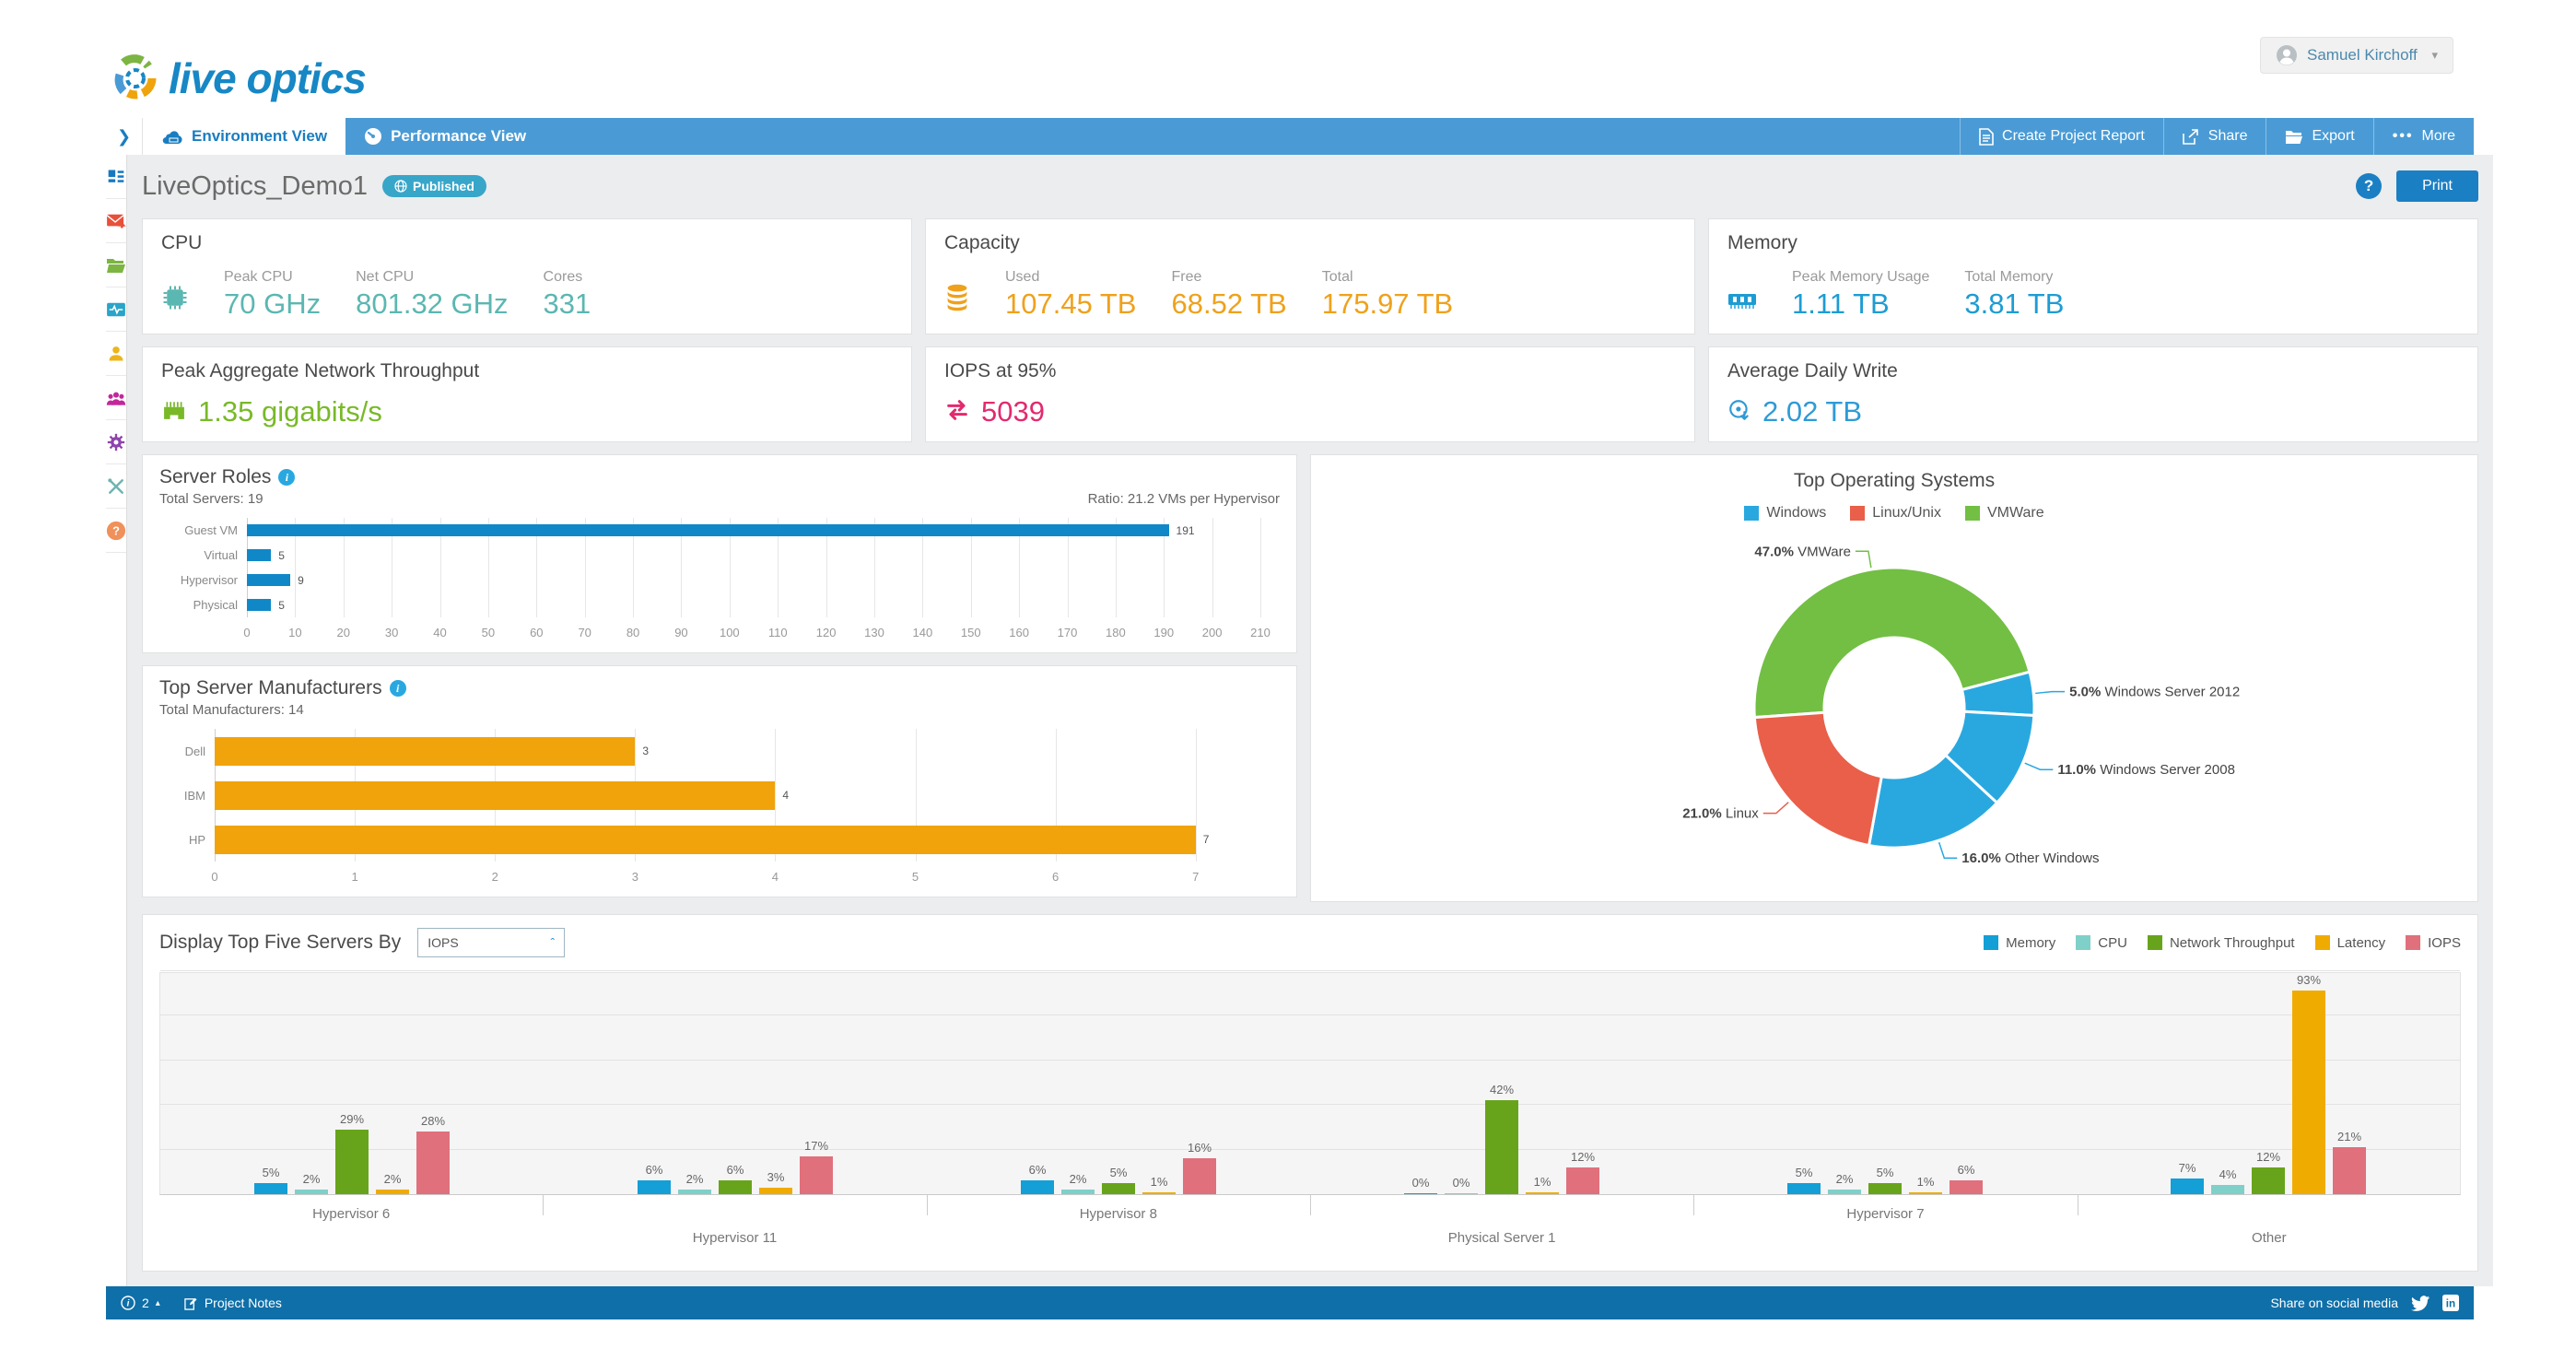 This screenshot has height=1372, width=2576. What do you see at coordinates (1118, 1083) in the screenshot?
I see `bar-group: 6% 2% 5% 1% 16%` at bounding box center [1118, 1083].